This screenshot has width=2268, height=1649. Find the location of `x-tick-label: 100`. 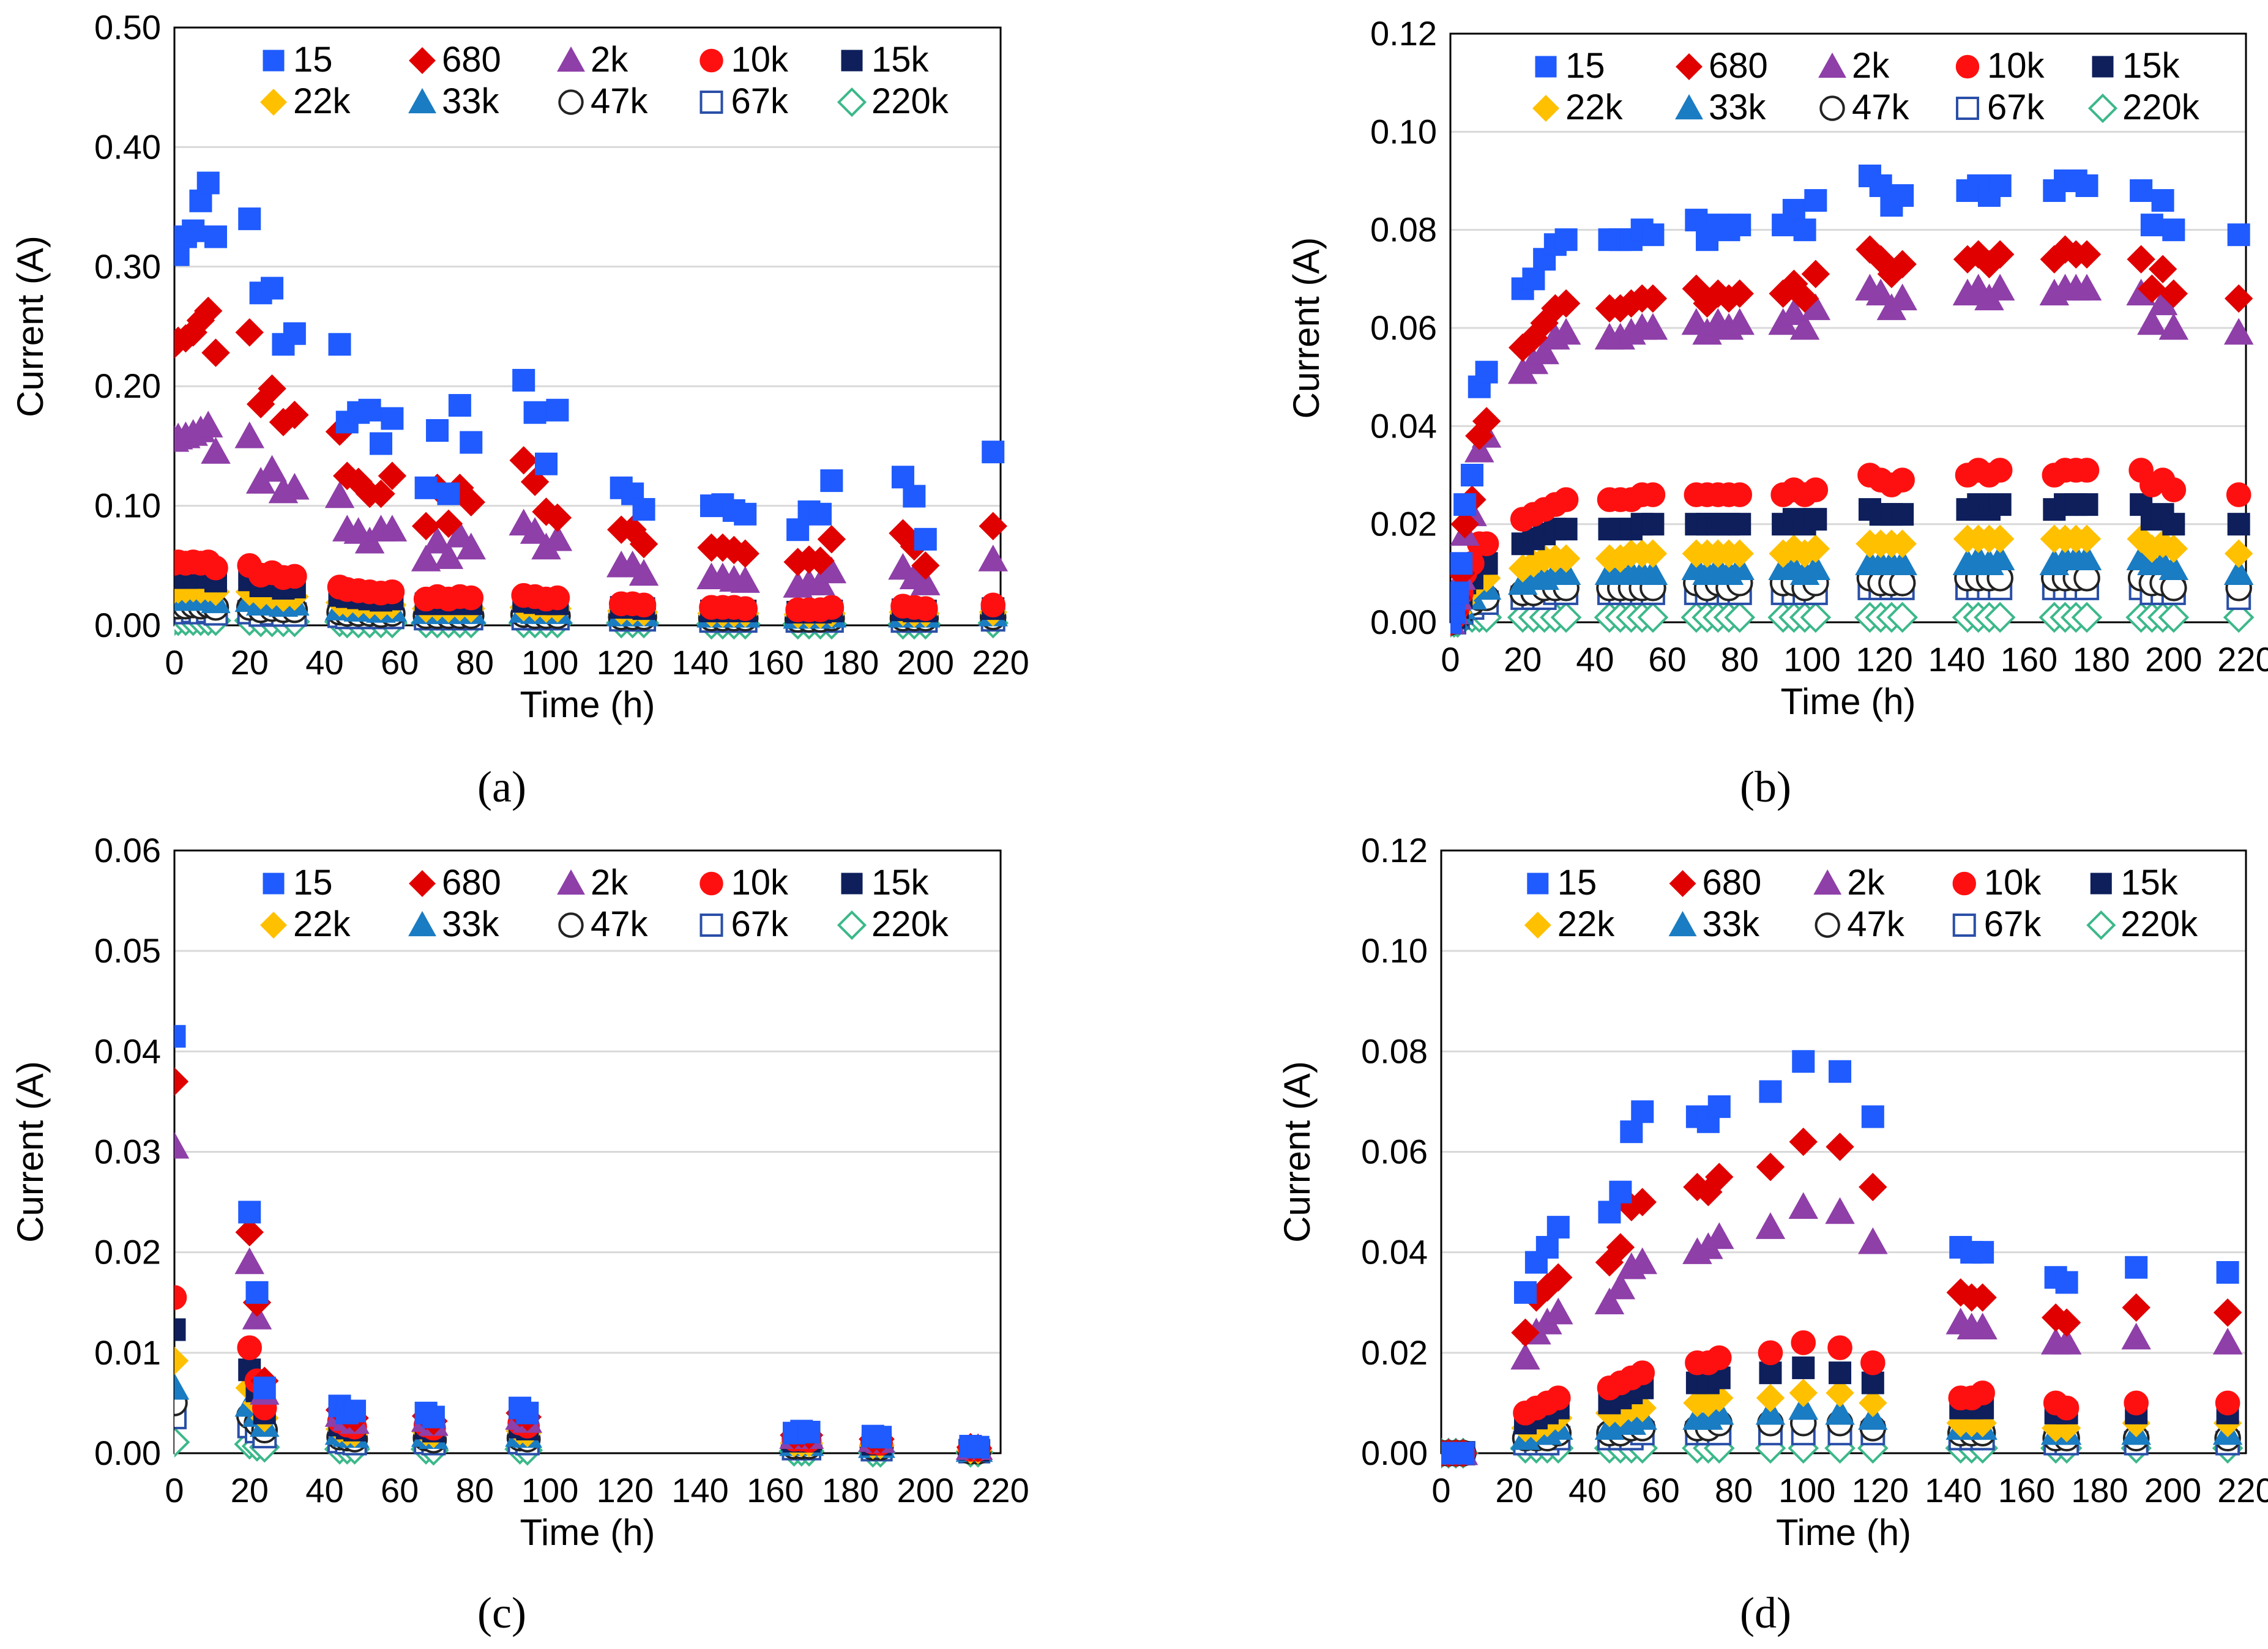

x-tick-label: 100 is located at coordinates (1806, 1490).